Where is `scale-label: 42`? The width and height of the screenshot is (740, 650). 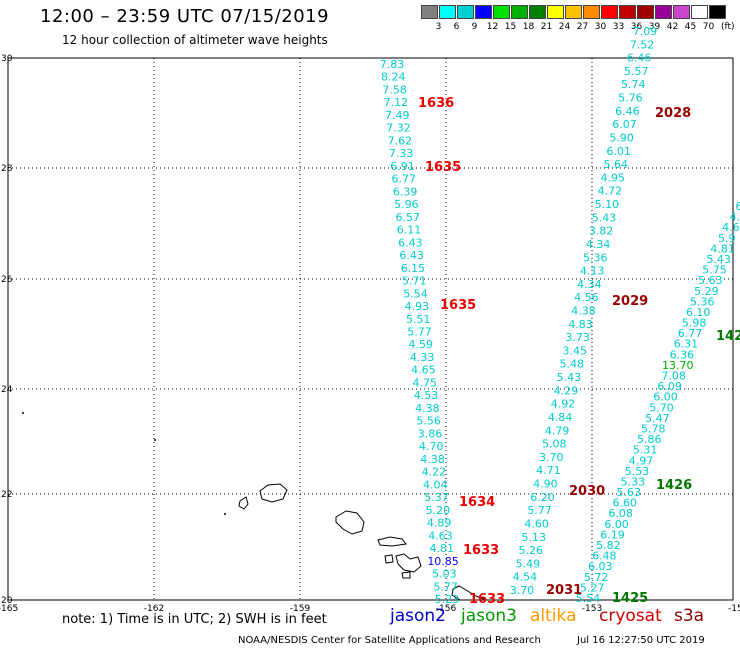 scale-label: 42 is located at coordinates (672, 27).